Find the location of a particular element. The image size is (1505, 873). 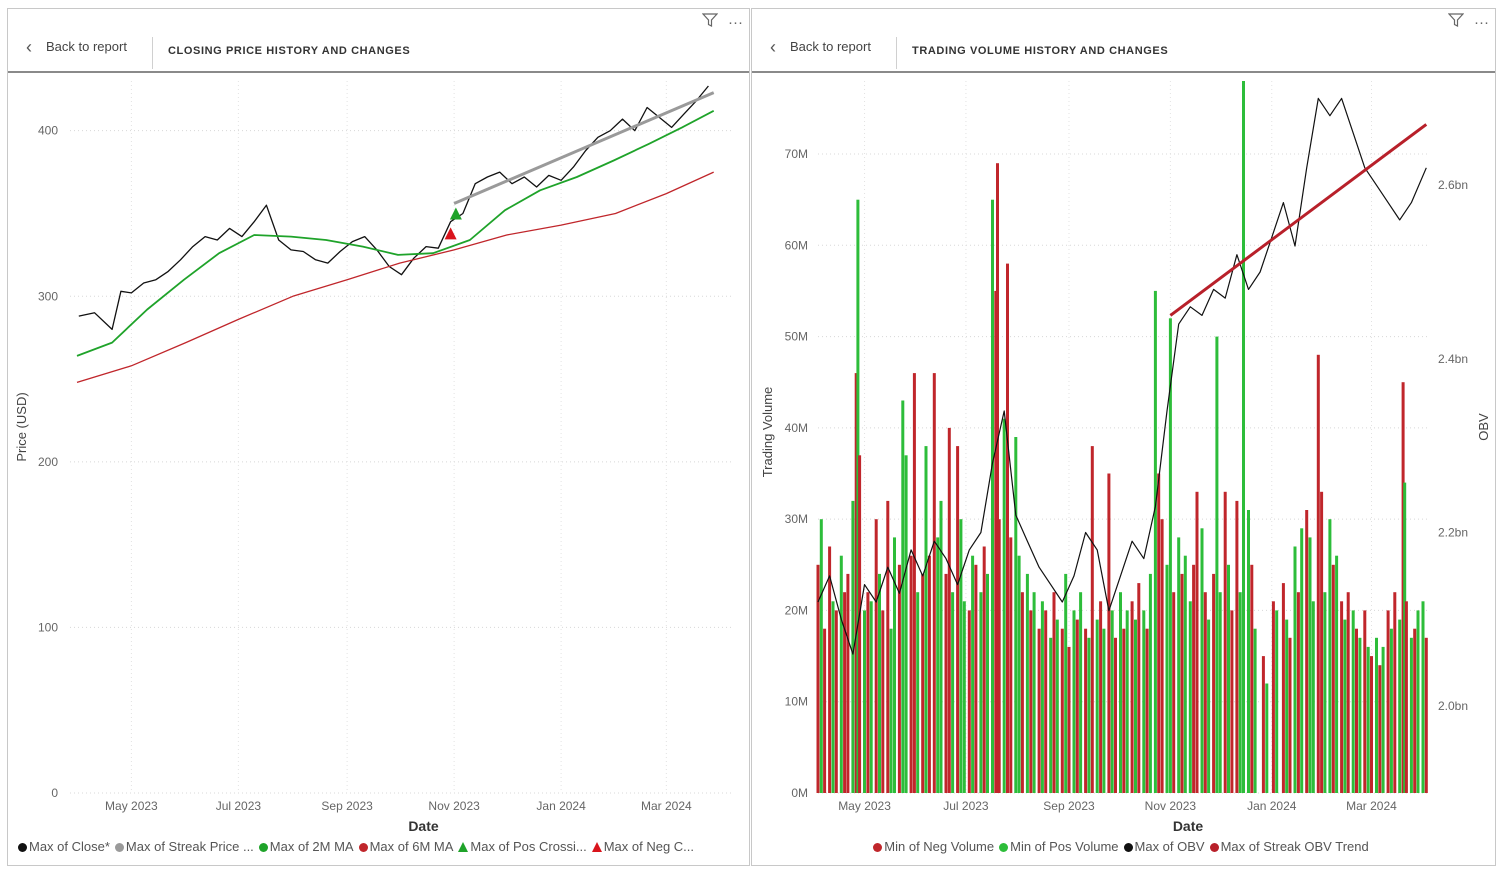

legend-item: Min of Neg Volume is located at coordinates (933, 846).